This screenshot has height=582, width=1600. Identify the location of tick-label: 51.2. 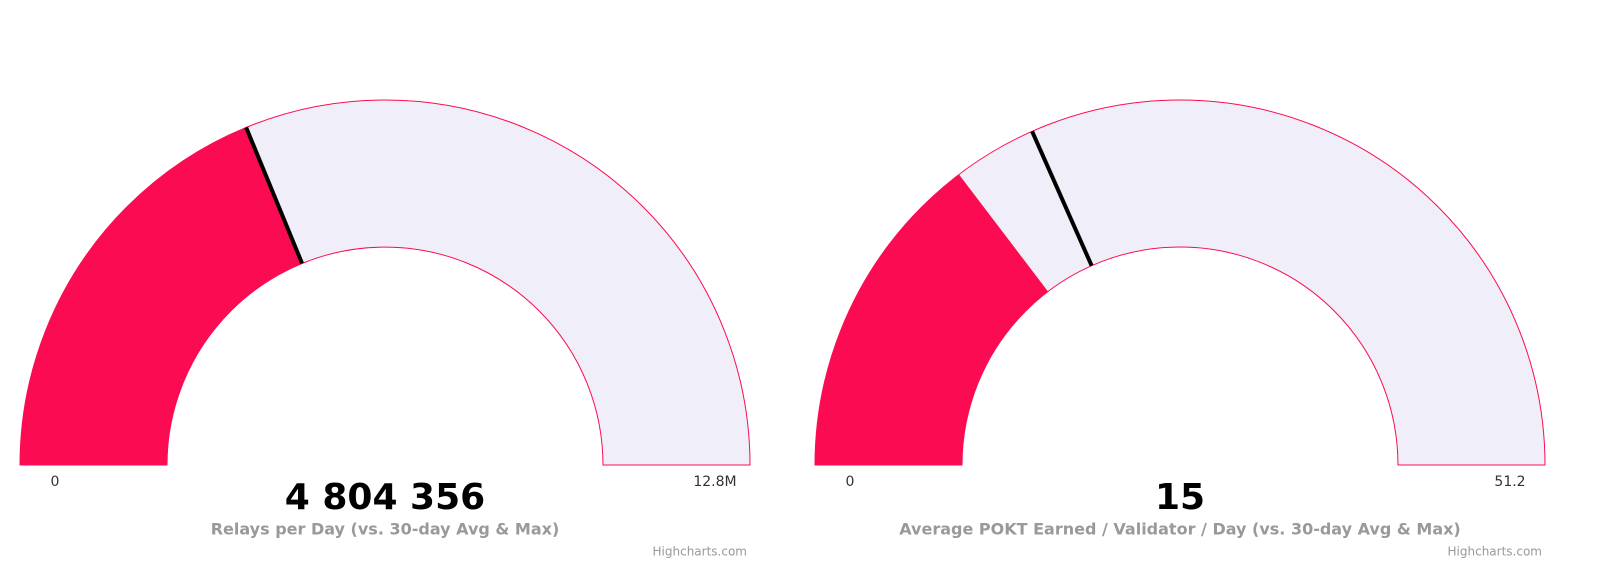
(1509, 482).